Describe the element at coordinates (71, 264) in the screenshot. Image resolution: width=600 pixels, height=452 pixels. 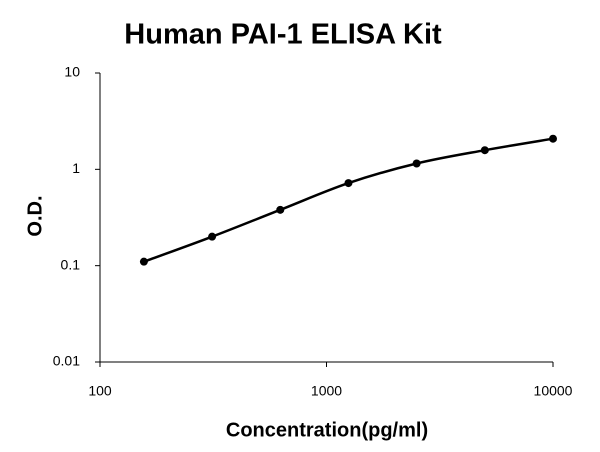
I see `y-tick-label: 0.1` at that location.